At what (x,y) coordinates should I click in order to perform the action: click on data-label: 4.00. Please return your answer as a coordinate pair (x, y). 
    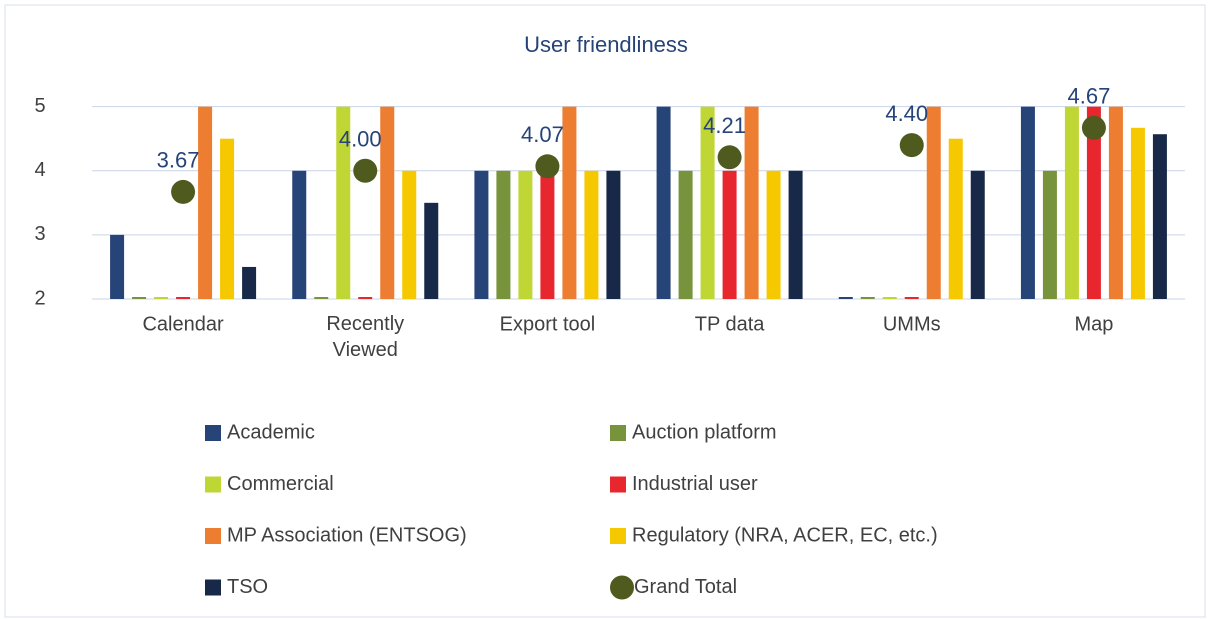
    Looking at the image, I should click on (360, 139).